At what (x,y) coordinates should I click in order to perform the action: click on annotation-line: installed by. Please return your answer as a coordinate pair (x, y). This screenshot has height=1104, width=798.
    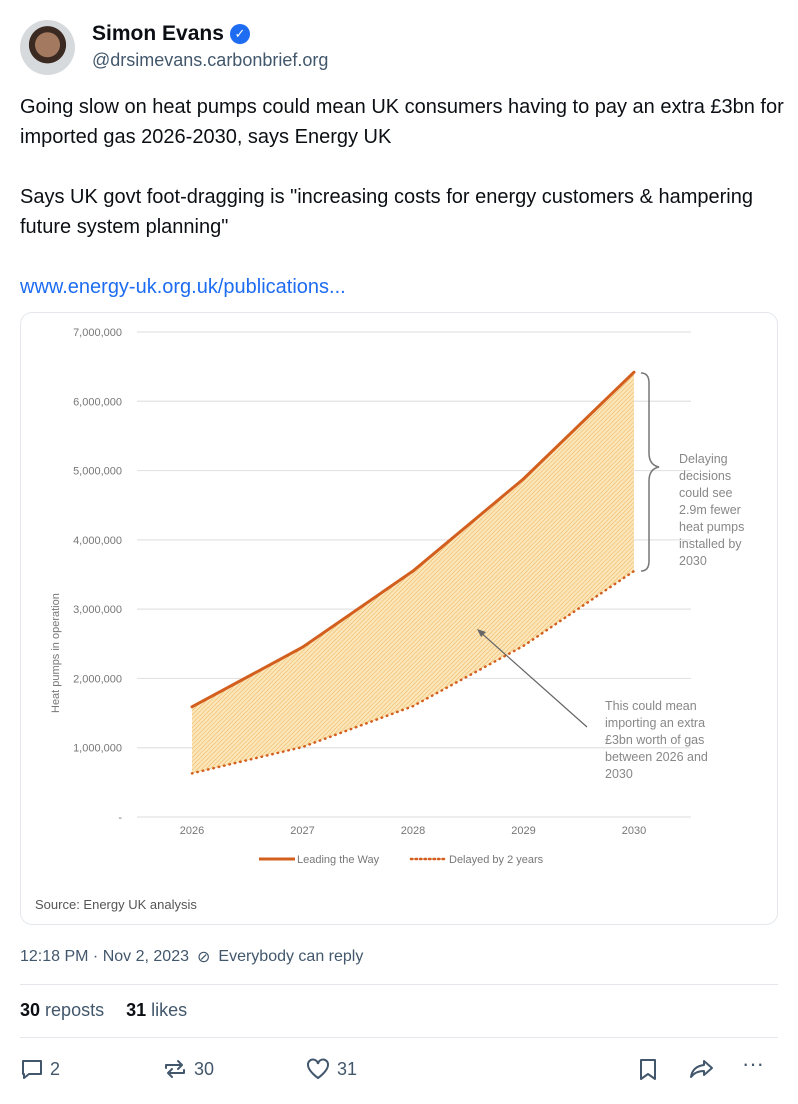
    Looking at the image, I should click on (710, 544).